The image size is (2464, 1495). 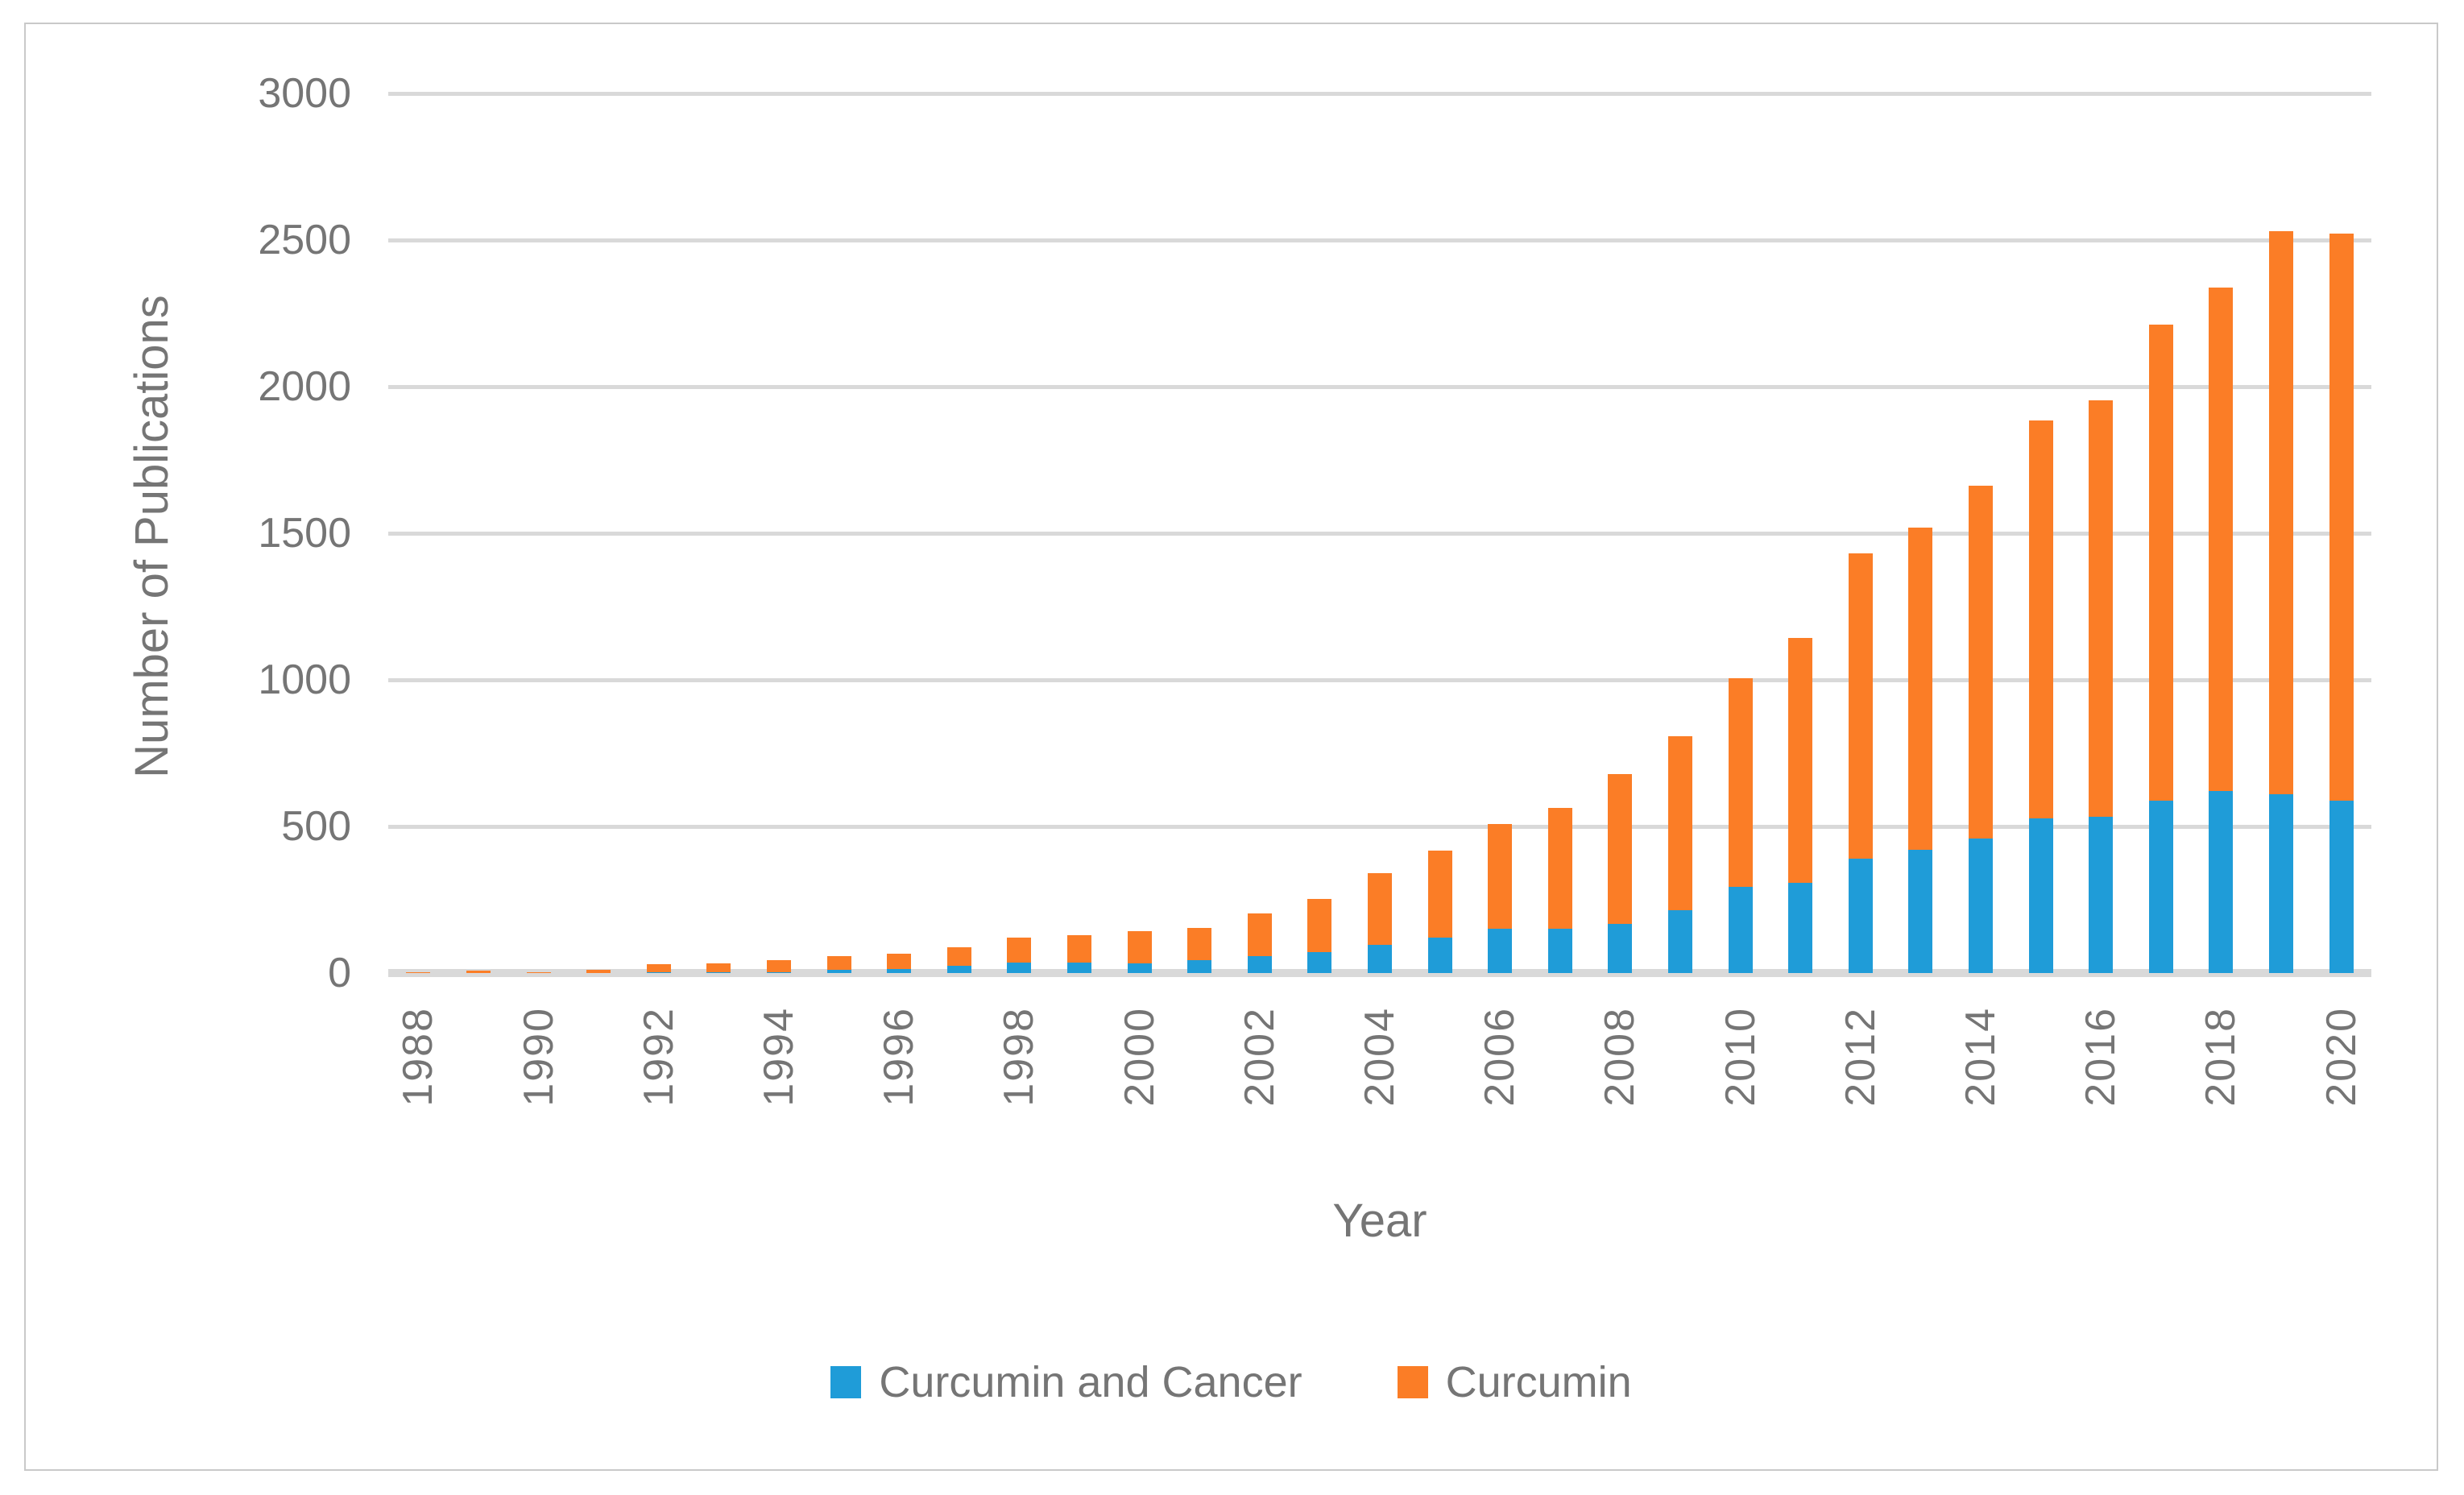 What do you see at coordinates (778, 972) in the screenshot?
I see `bar-segment-1994-curcumin-and-cancer` at bounding box center [778, 972].